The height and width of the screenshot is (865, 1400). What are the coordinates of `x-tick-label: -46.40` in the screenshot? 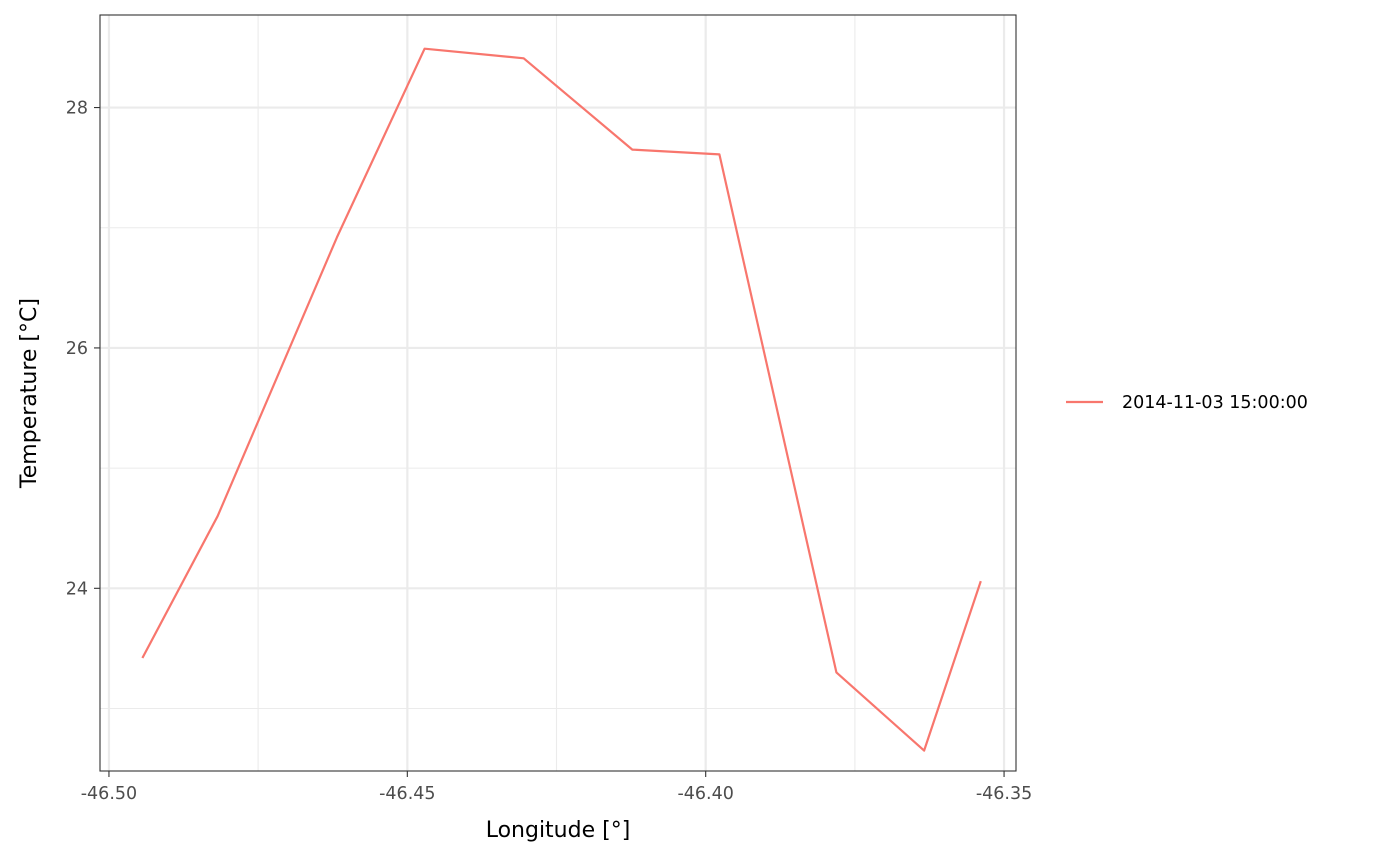 It's located at (705, 794).